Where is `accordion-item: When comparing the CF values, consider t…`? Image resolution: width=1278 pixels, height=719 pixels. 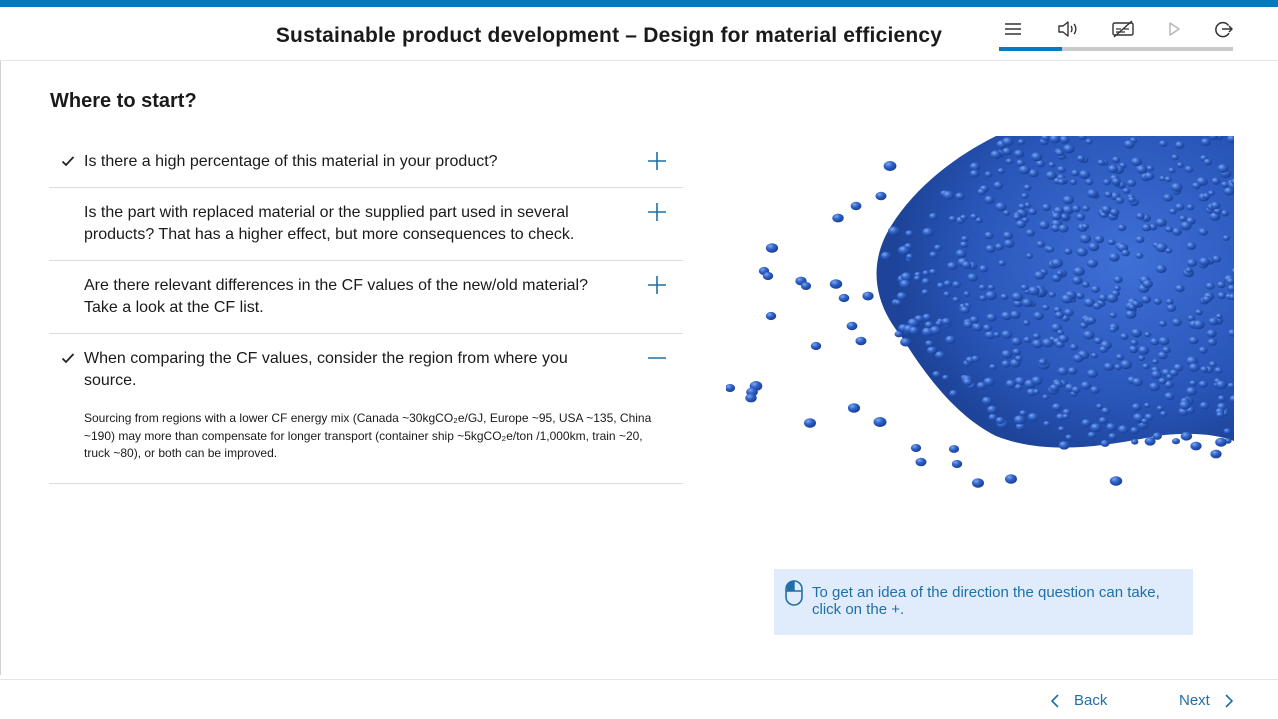
accordion-item: When comparing the CF values, consider t… is located at coordinates (366, 409).